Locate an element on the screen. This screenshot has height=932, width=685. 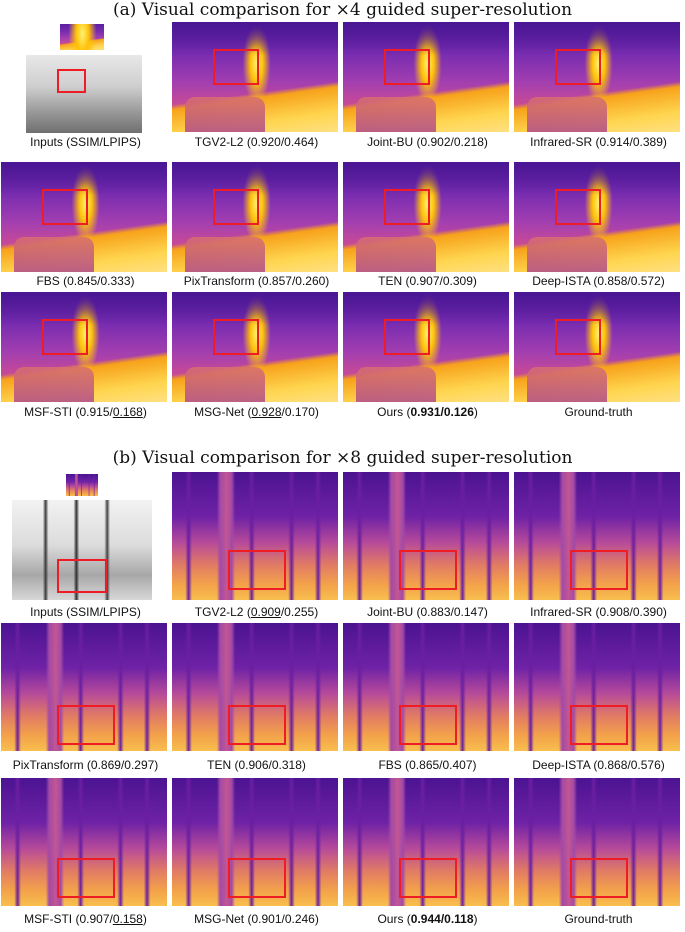
caption-part: 0.931/0.126 is located at coordinates (442, 412).